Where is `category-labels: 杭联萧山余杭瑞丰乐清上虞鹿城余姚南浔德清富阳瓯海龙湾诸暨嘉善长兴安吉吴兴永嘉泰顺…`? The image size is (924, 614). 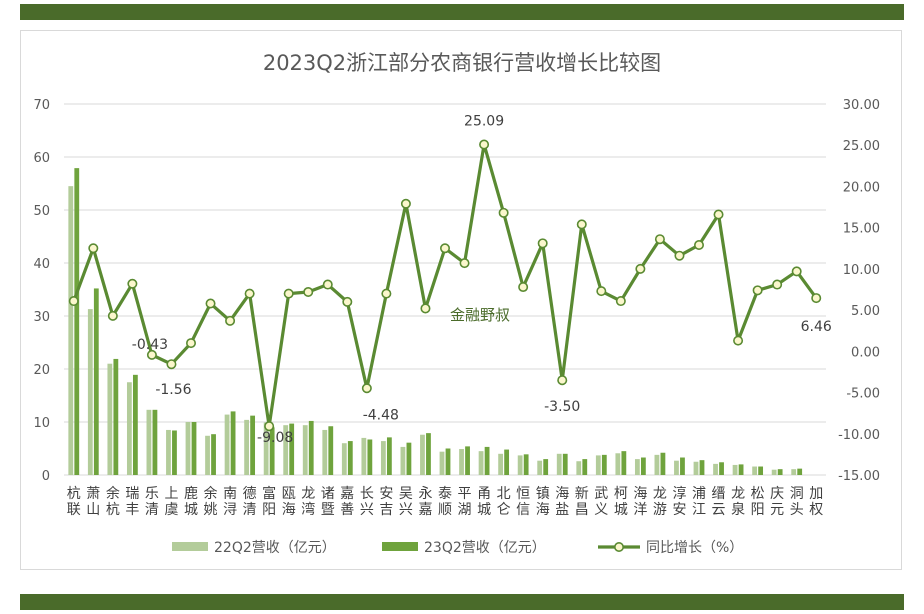
category-labels: 杭联萧山余杭瑞丰乐清上虞鹿城余姚南浔德清富阳瓯海龙湾诸暨嘉善长兴安吉吴兴永嘉泰顺… is located at coordinates (445, 501).